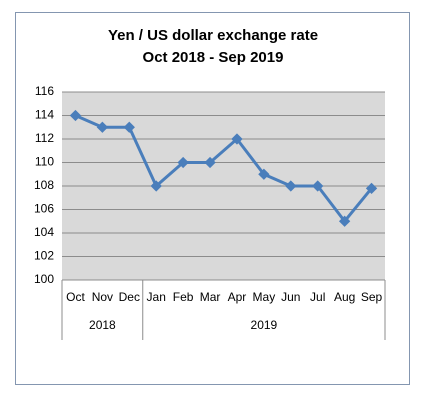 The image size is (426, 406). I want to click on x-tick-label: Jun, so click(290, 297).